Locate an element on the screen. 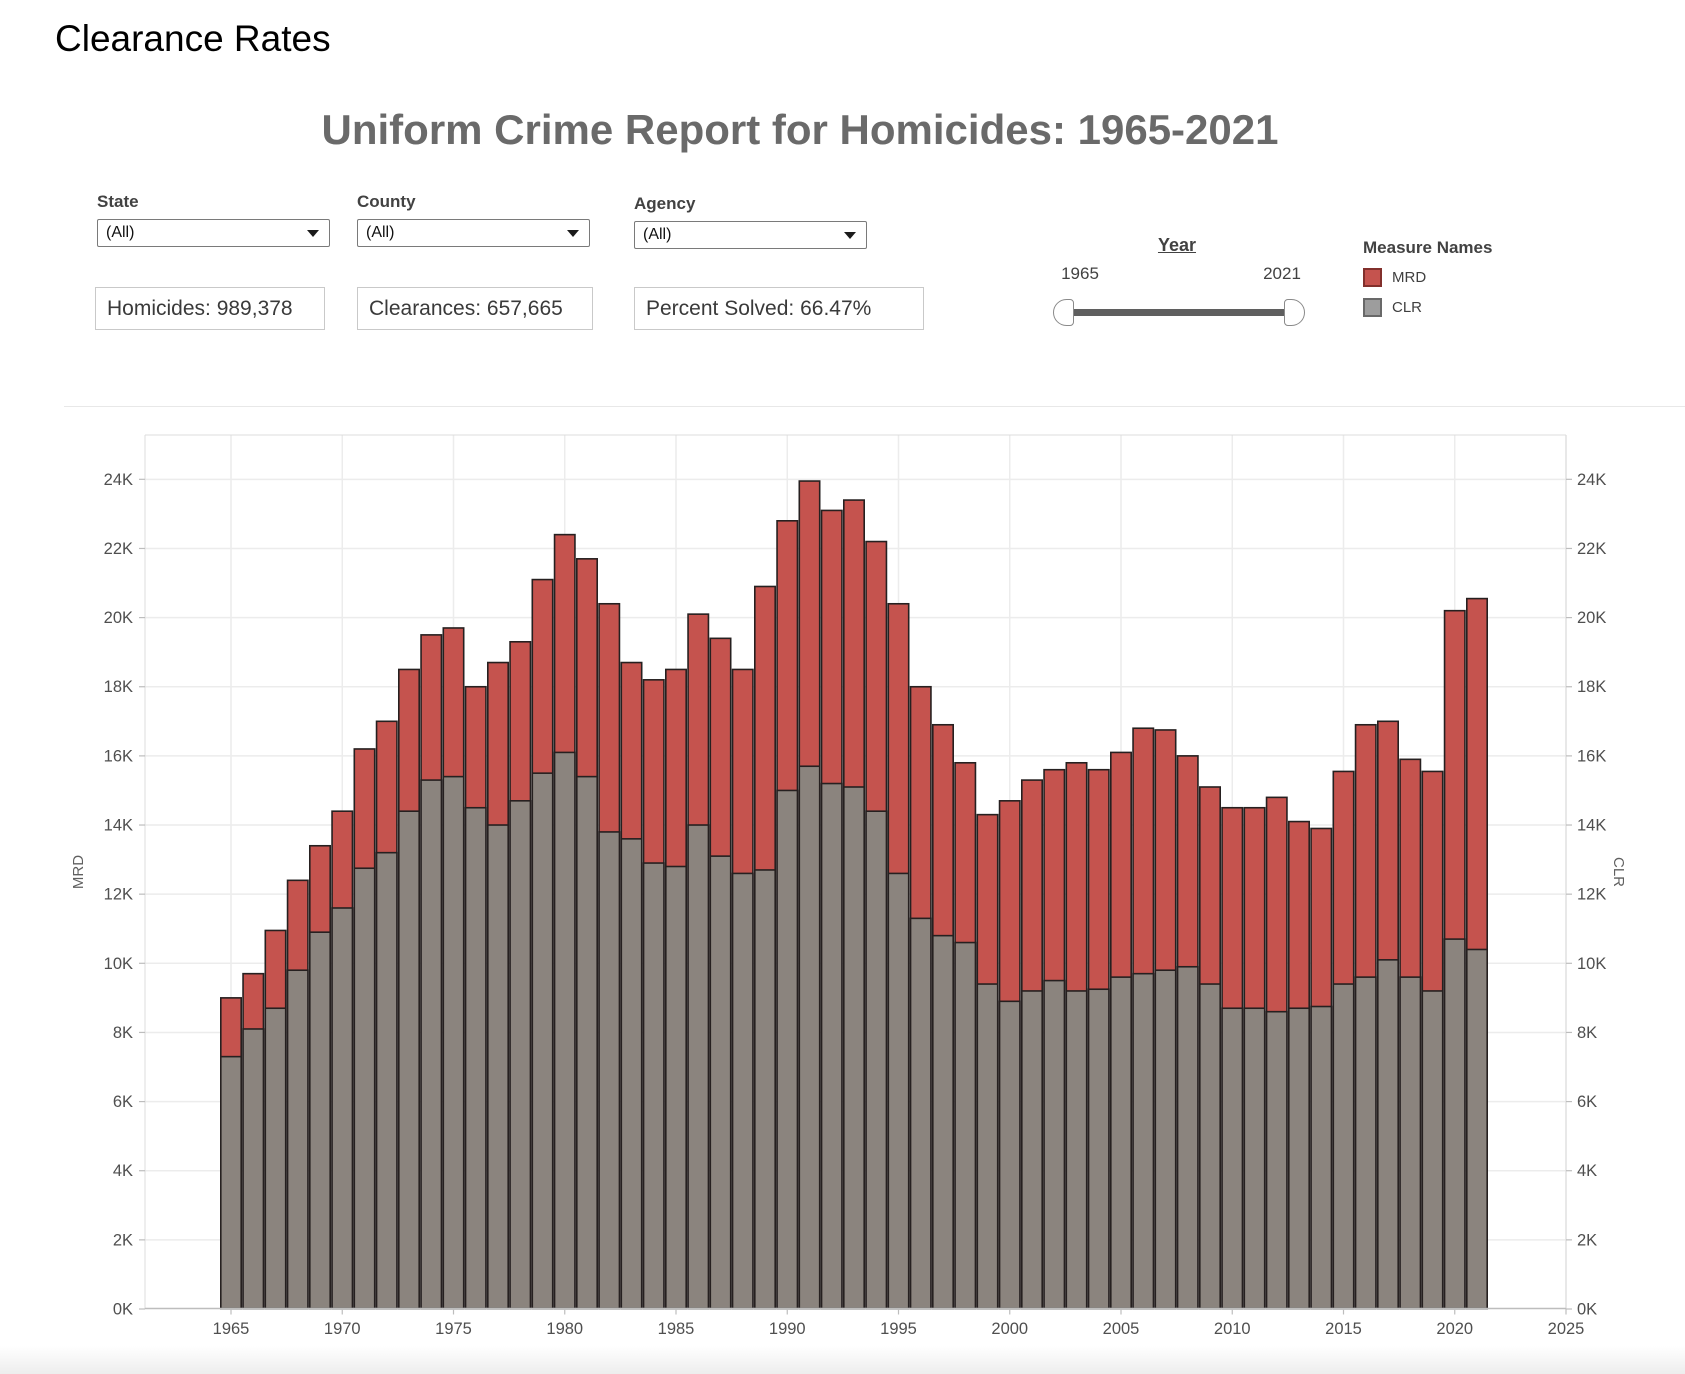 The width and height of the screenshot is (1685, 1374). clearances-stat: Clearances: 657,665 is located at coordinates (475, 308).